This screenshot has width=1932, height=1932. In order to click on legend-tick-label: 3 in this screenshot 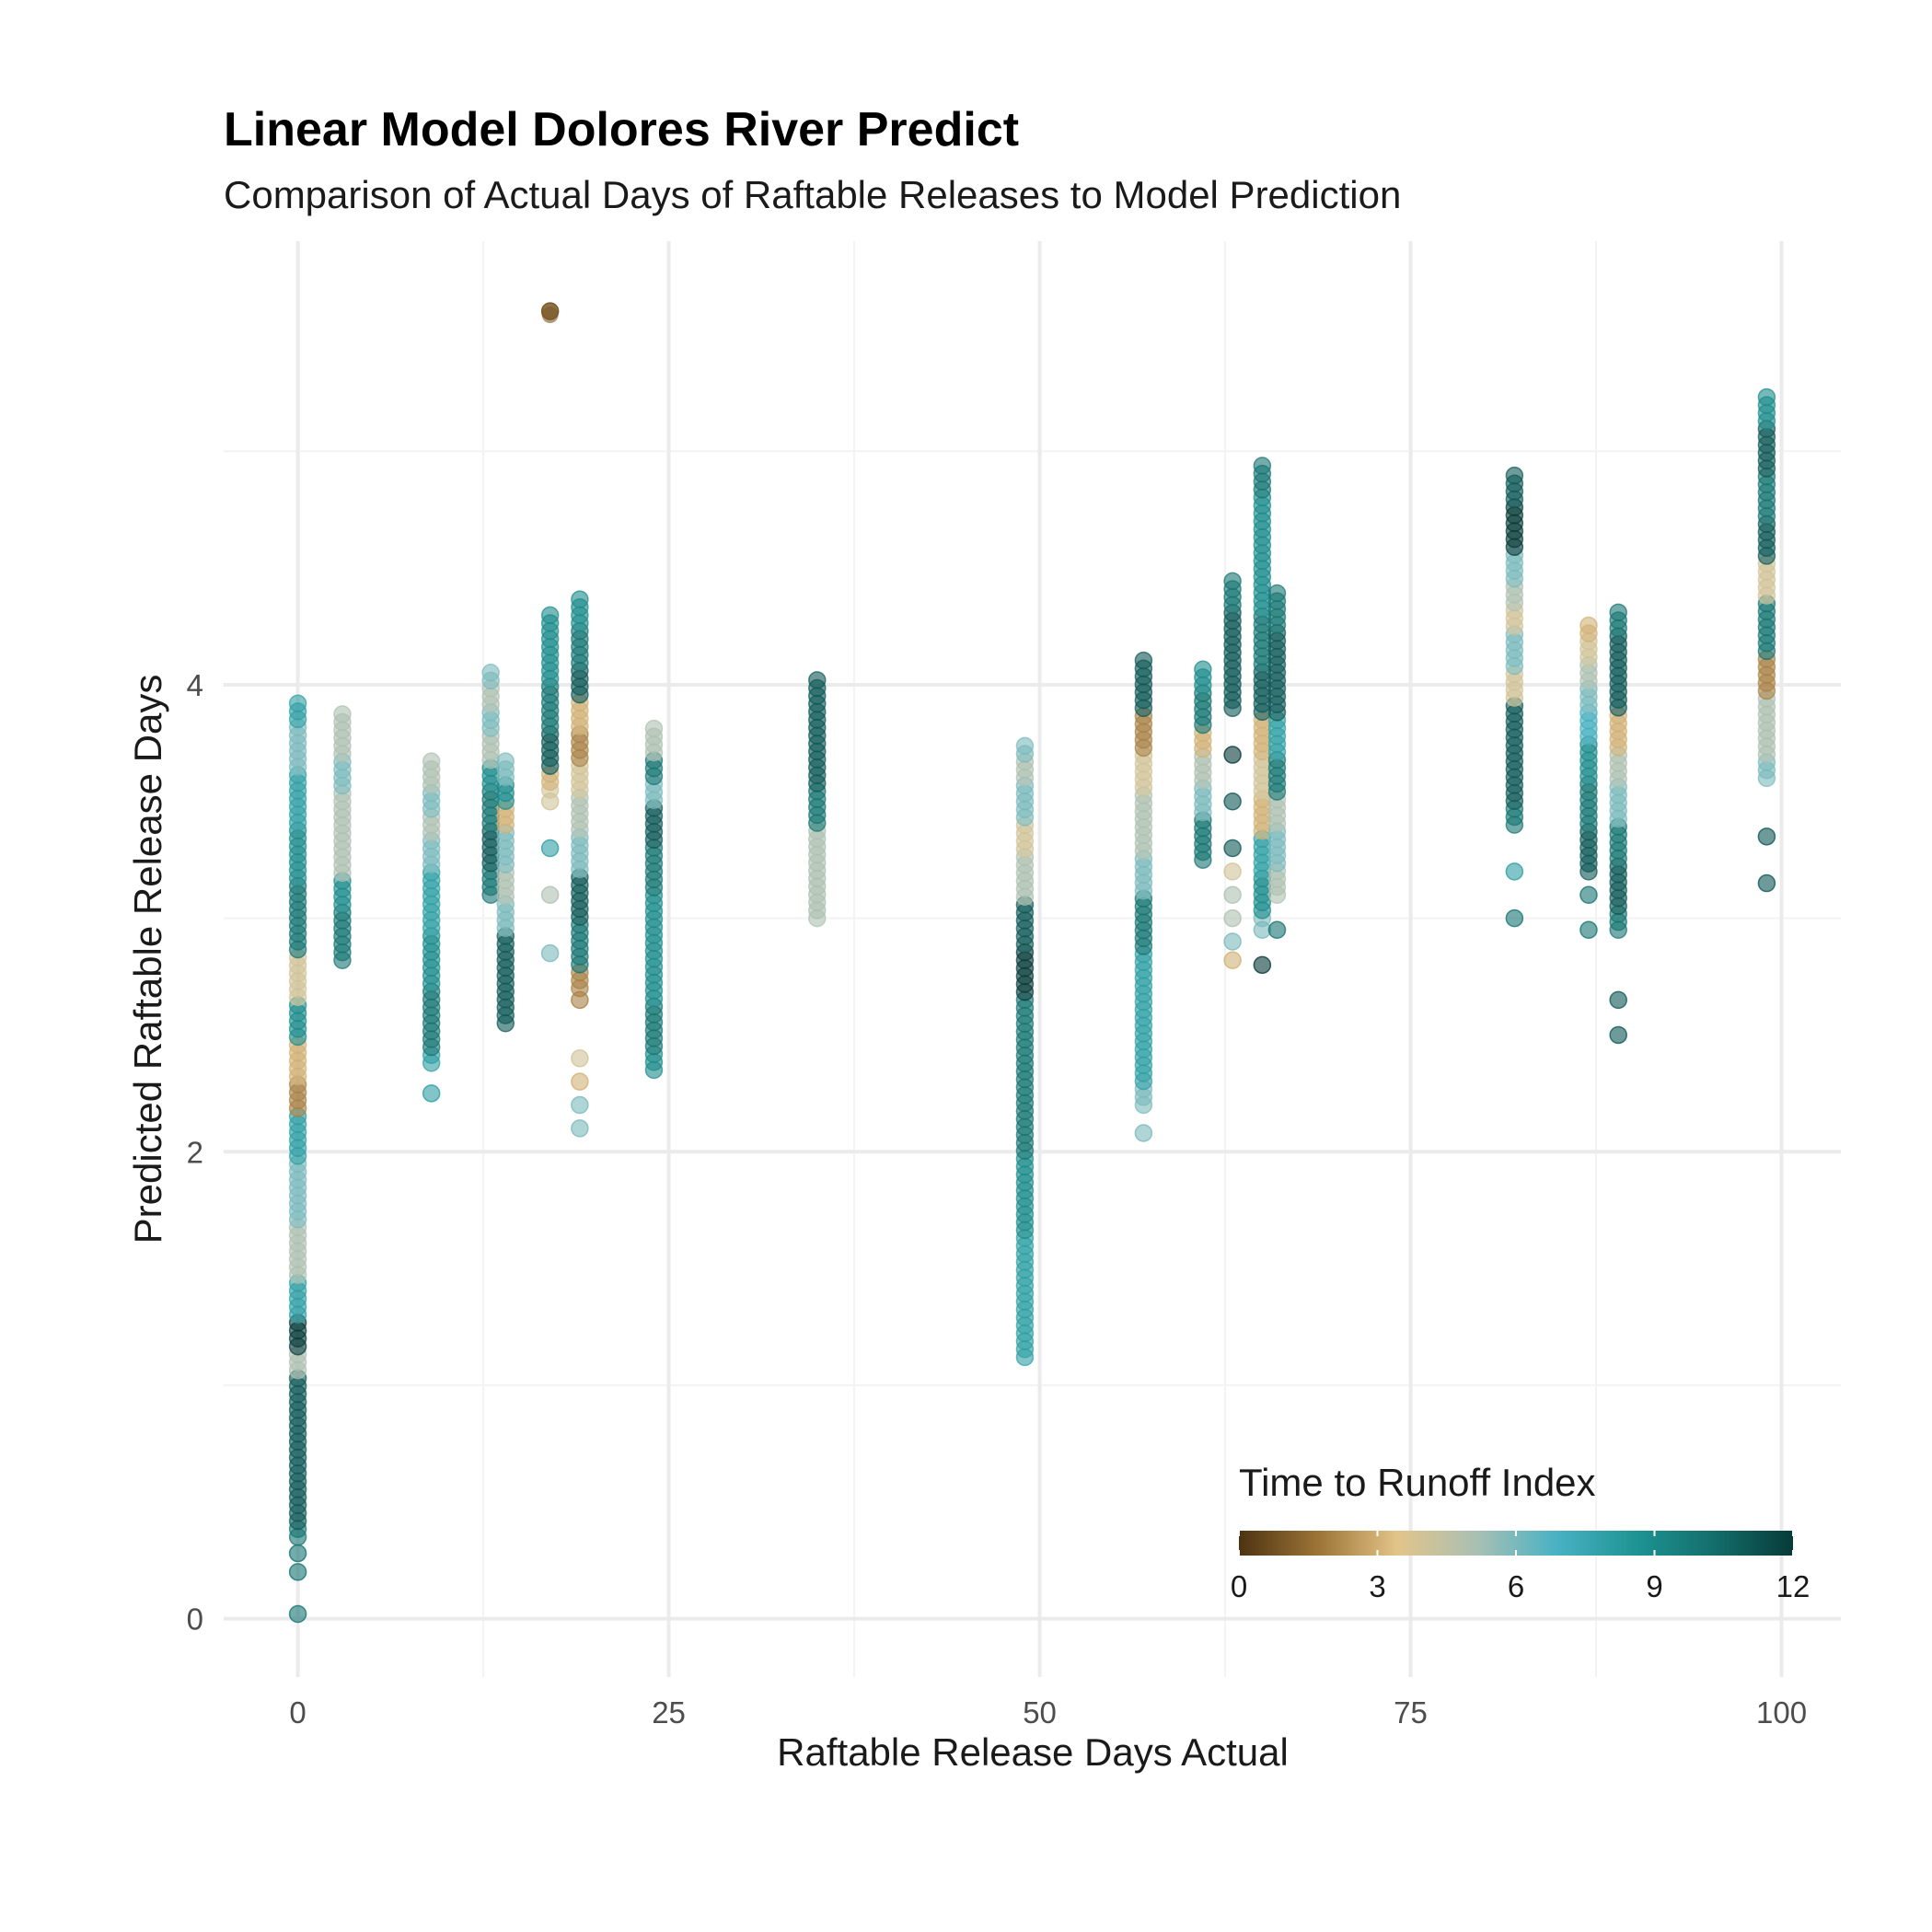, I will do `click(1377, 1586)`.